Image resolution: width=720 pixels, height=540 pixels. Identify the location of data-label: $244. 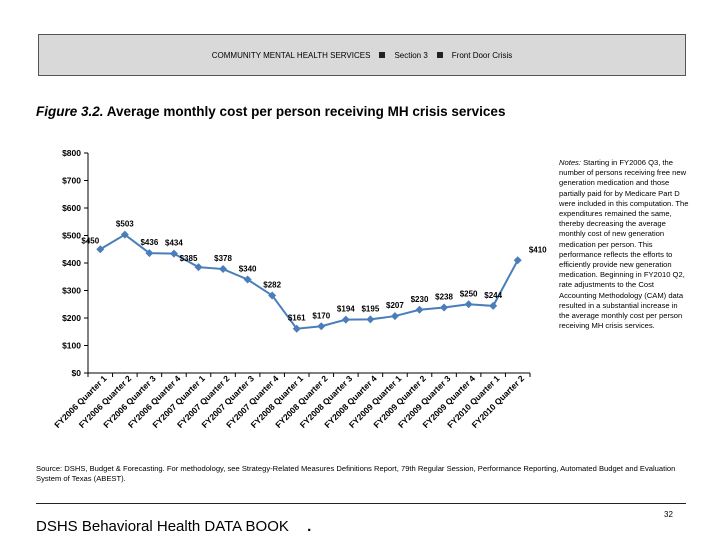
(493, 295).